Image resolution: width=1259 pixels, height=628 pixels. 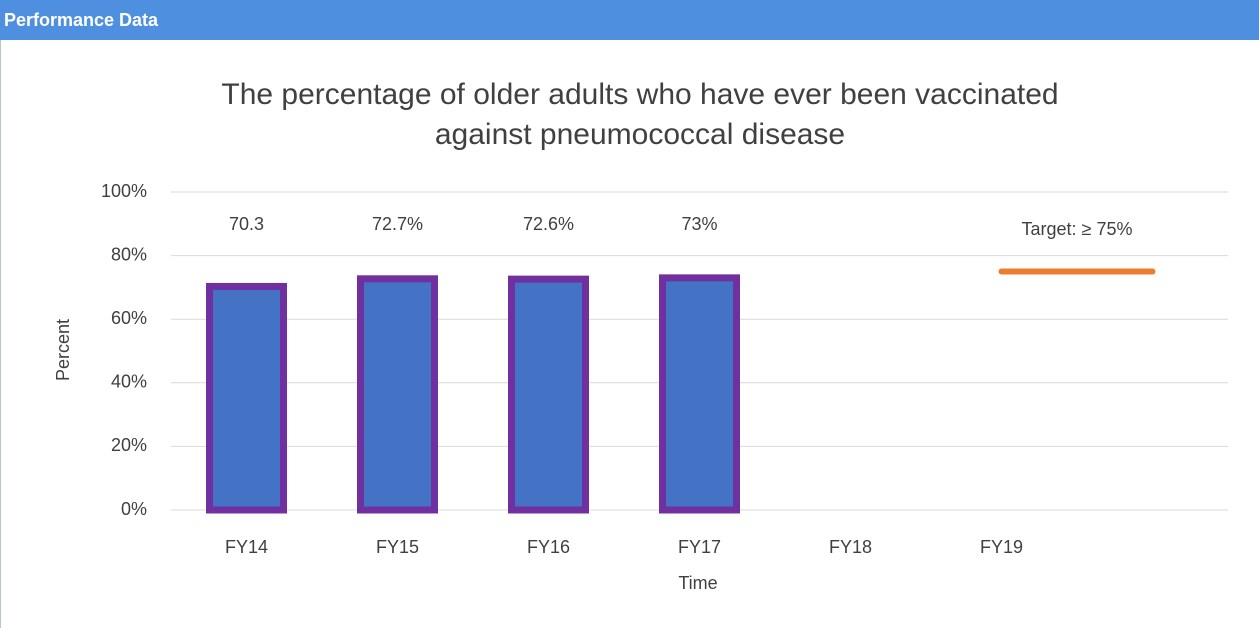 I want to click on data-label: 73%, so click(x=699, y=224).